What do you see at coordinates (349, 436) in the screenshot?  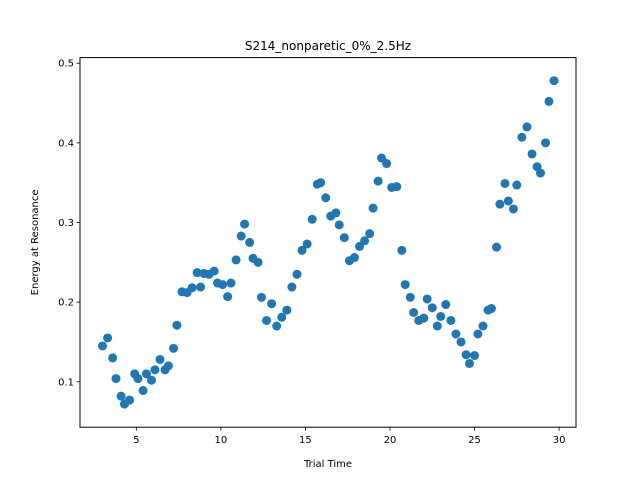 I see `x-axis: 5 10 15 20 25 30` at bounding box center [349, 436].